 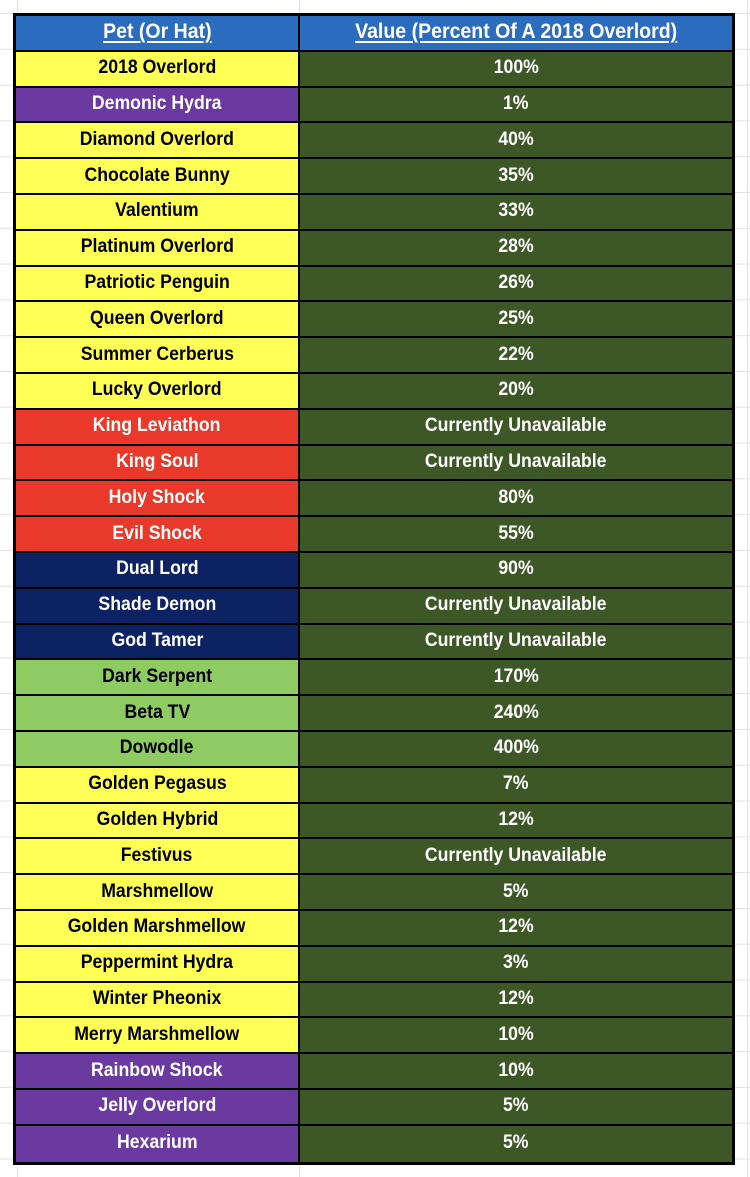 I want to click on pet-name: Dowodle, so click(x=157, y=748).